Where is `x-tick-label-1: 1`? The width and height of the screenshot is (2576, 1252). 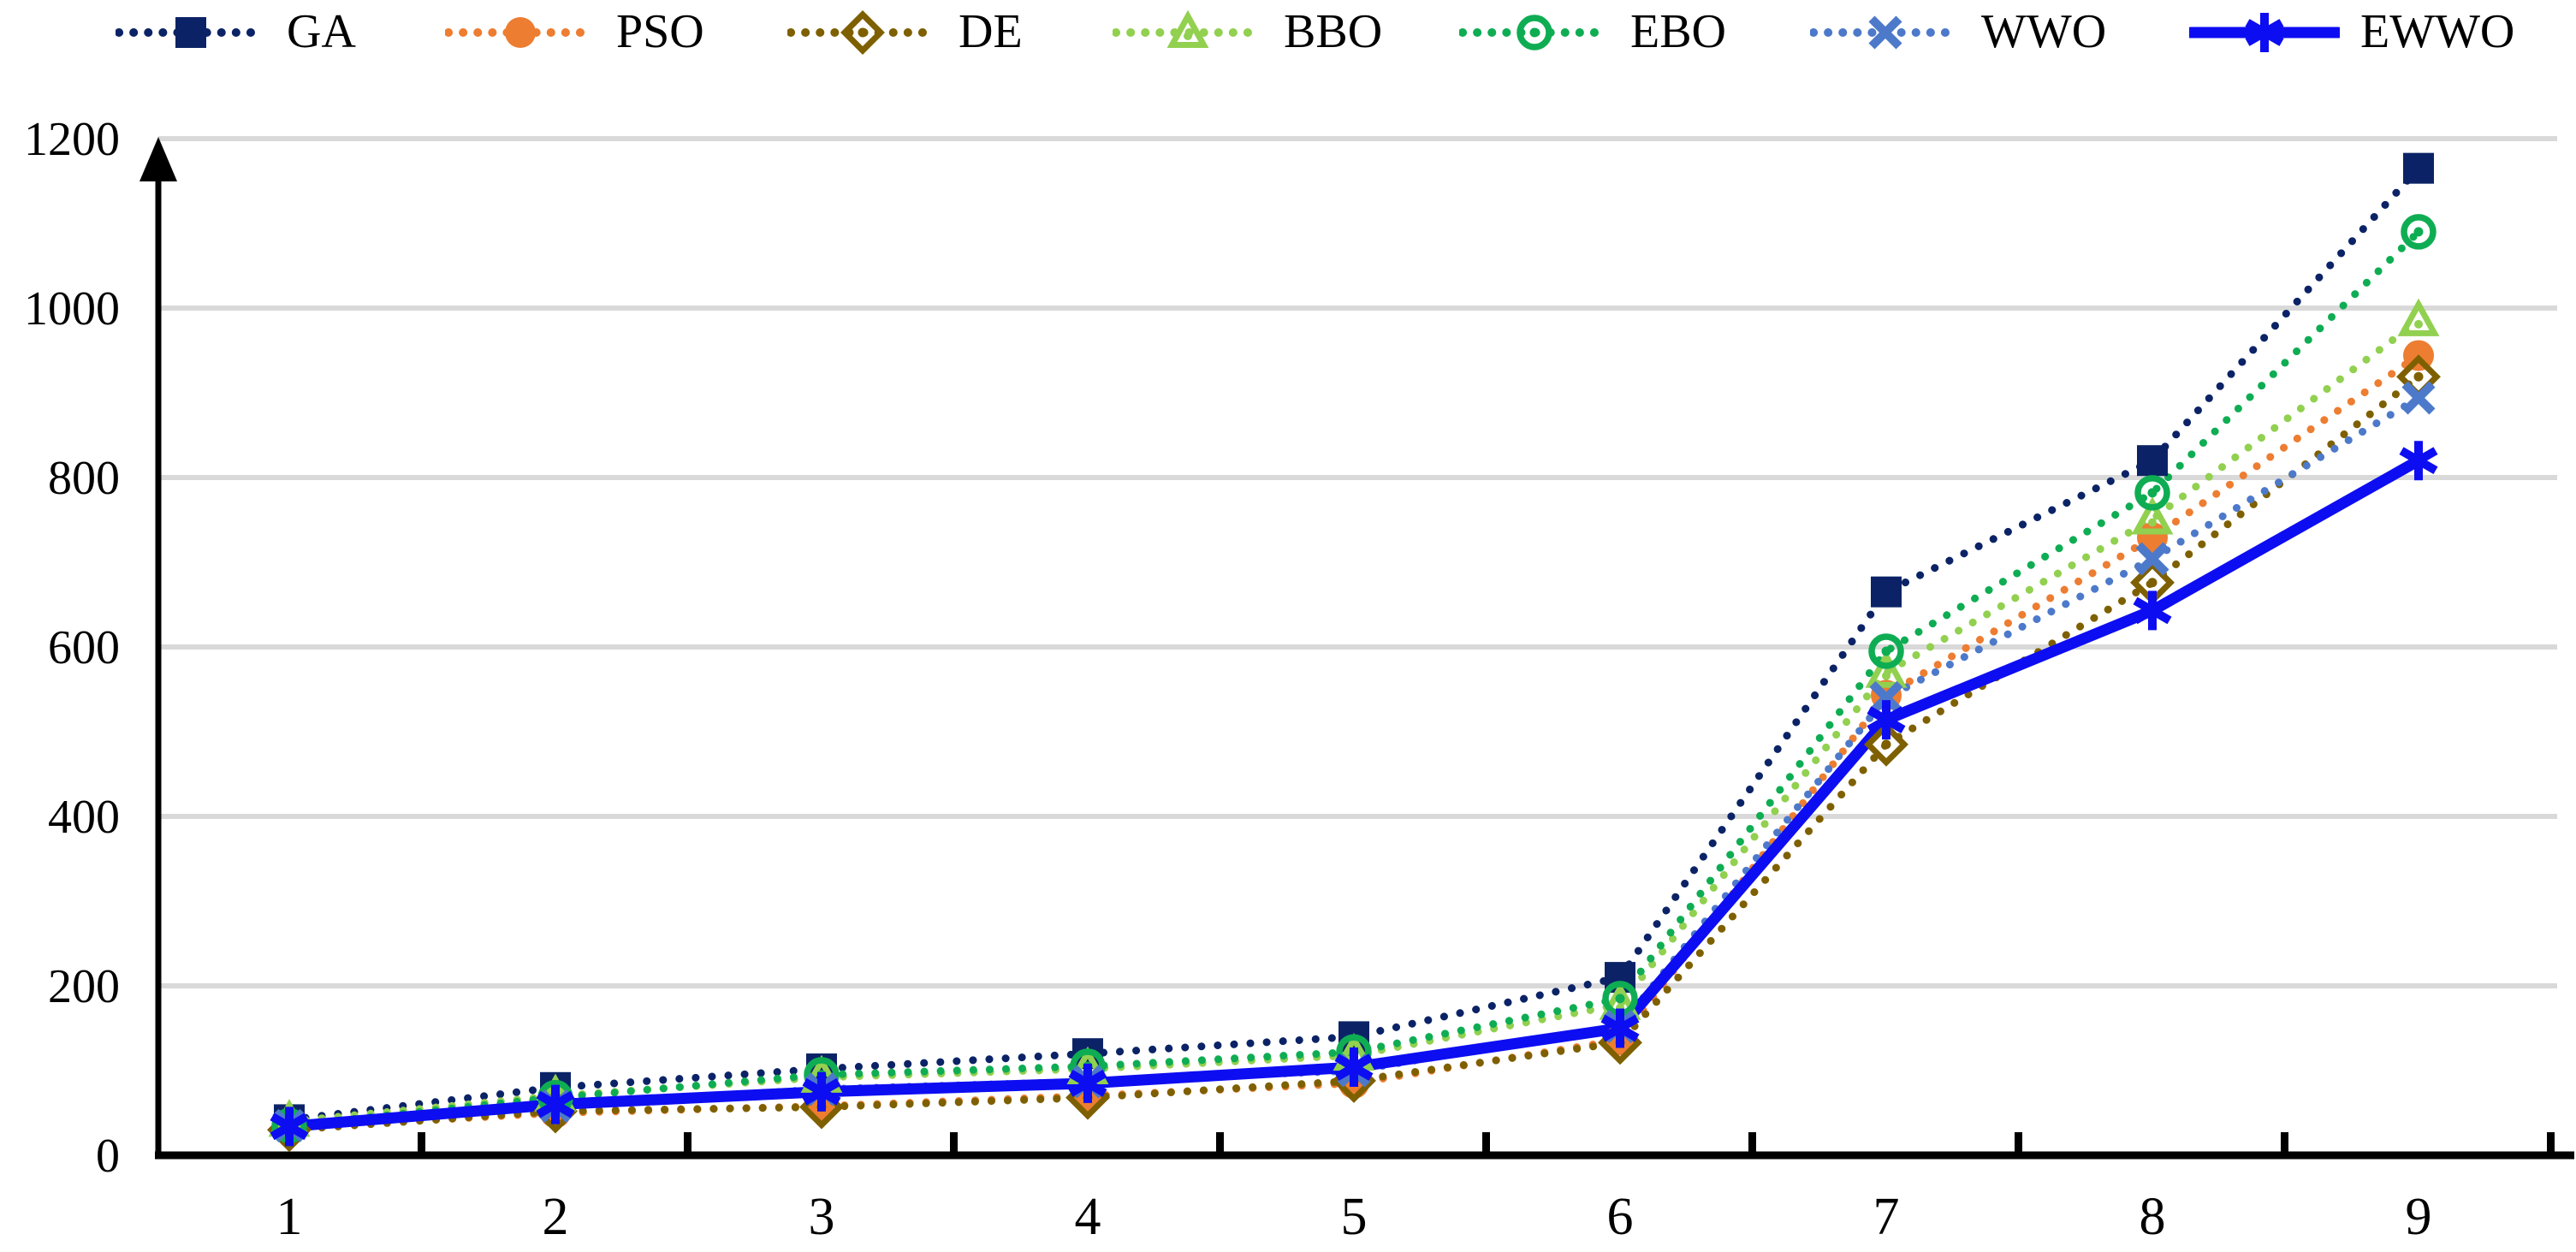
x-tick-label-1: 1 is located at coordinates (289, 1217).